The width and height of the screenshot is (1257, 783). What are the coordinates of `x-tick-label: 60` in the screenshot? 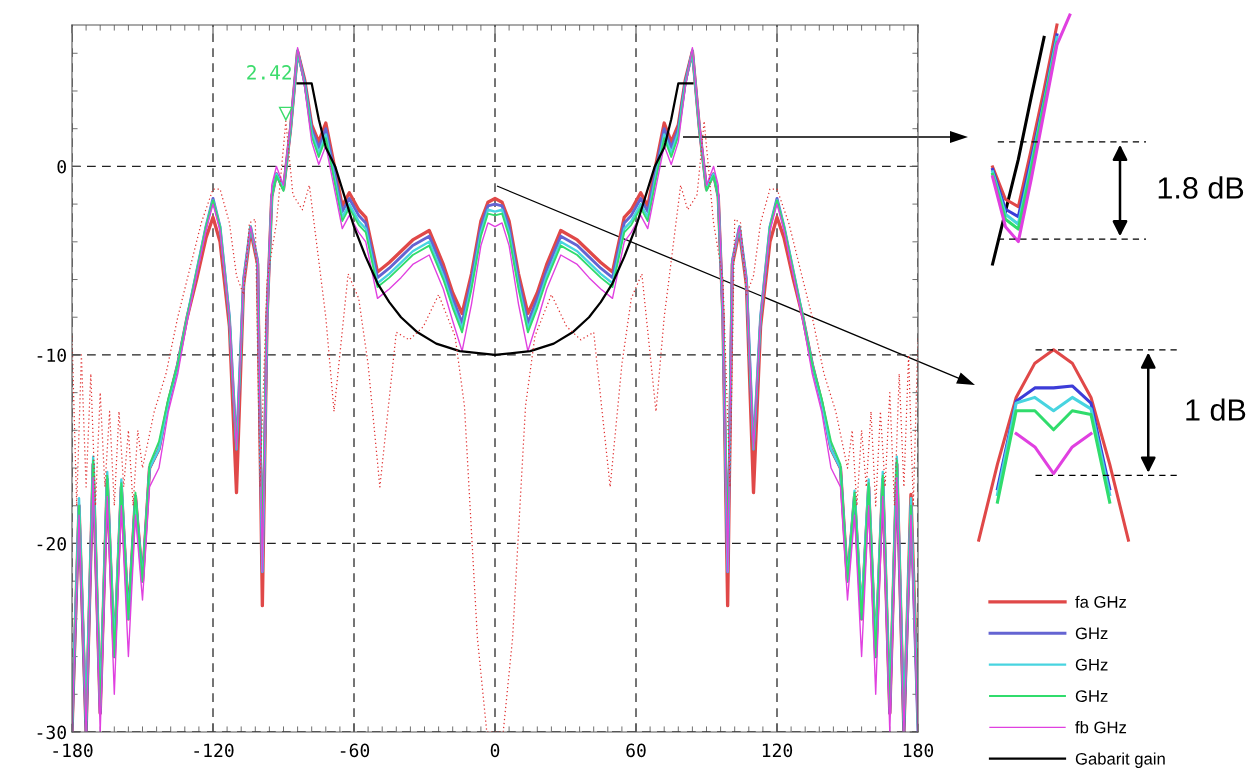 It's located at (636, 750).